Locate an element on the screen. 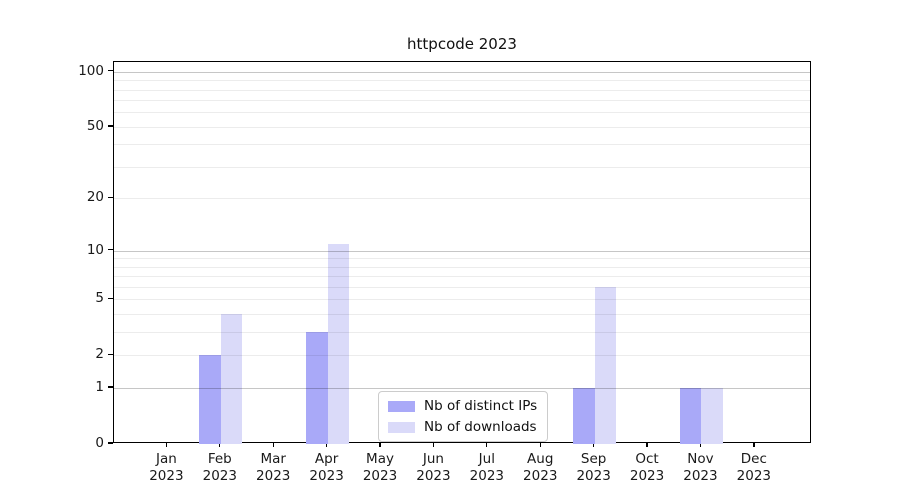  x-tick-label-jul: Jul 2023 is located at coordinates (486, 467).